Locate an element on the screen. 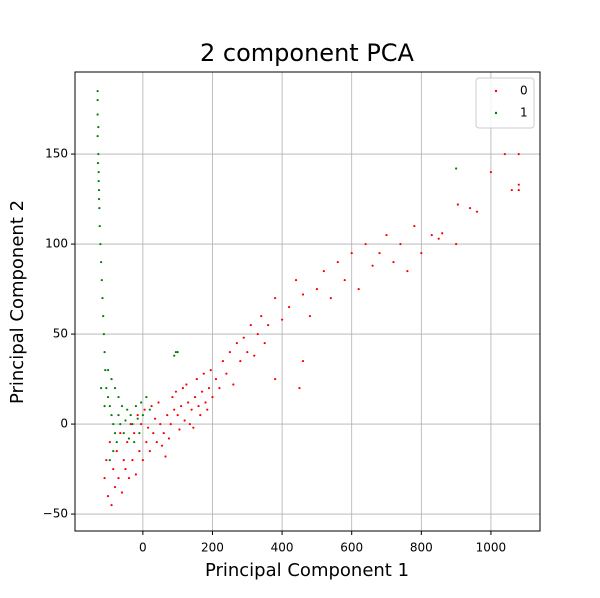 The image size is (600, 598). x-tick-label: 0 is located at coordinates (143, 548).